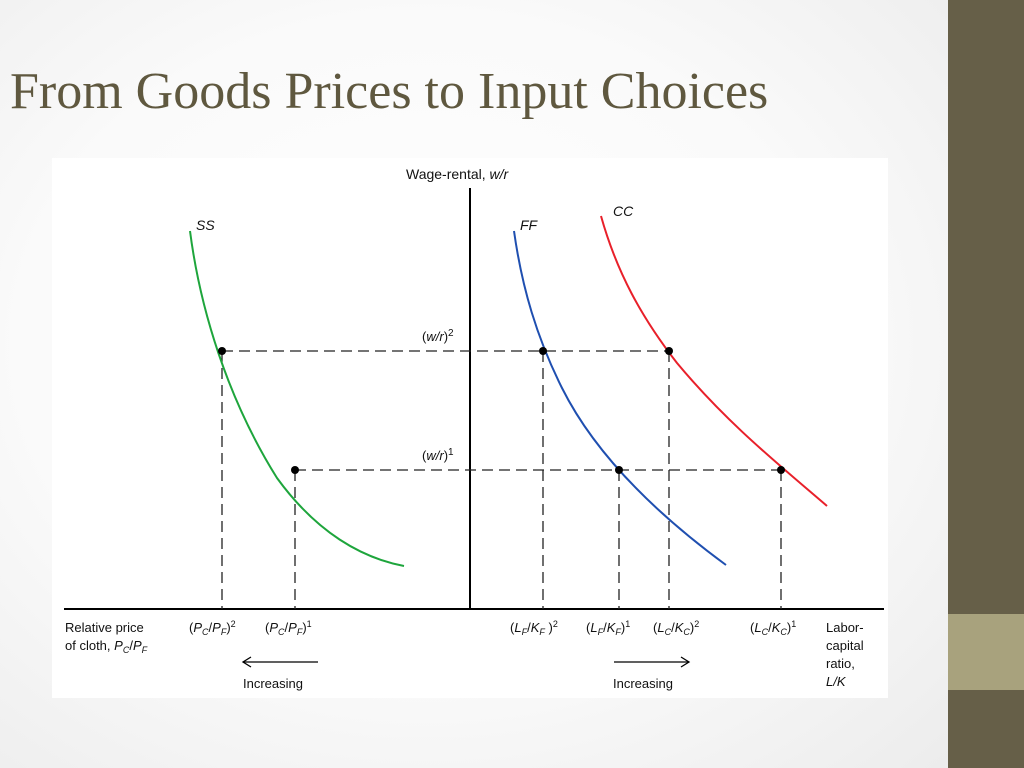  Describe the element at coordinates (714, 361) in the screenshot. I see `cc-curve` at that location.